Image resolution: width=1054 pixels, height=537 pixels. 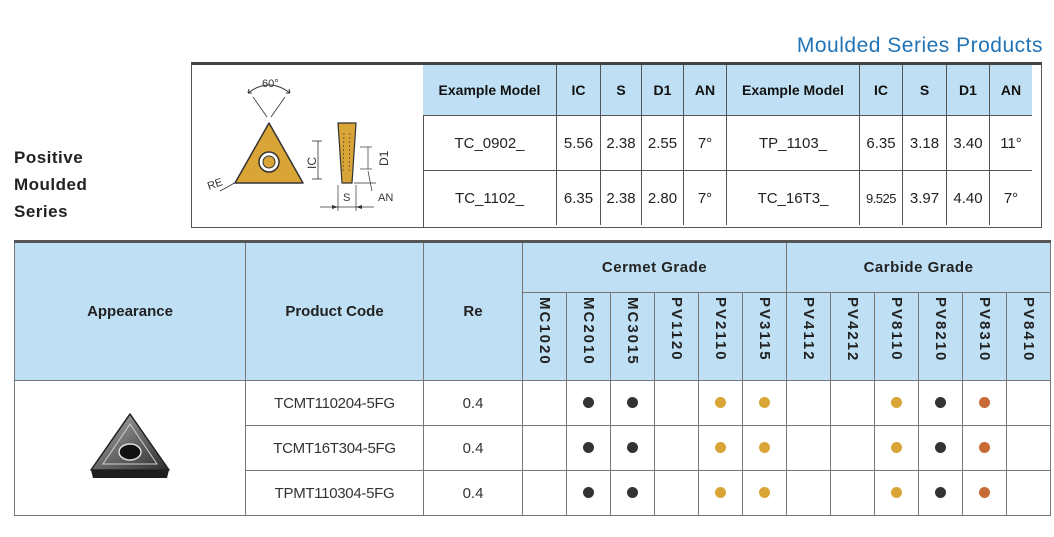 What do you see at coordinates (215, 184) in the screenshot?
I see `re-label: RE` at bounding box center [215, 184].